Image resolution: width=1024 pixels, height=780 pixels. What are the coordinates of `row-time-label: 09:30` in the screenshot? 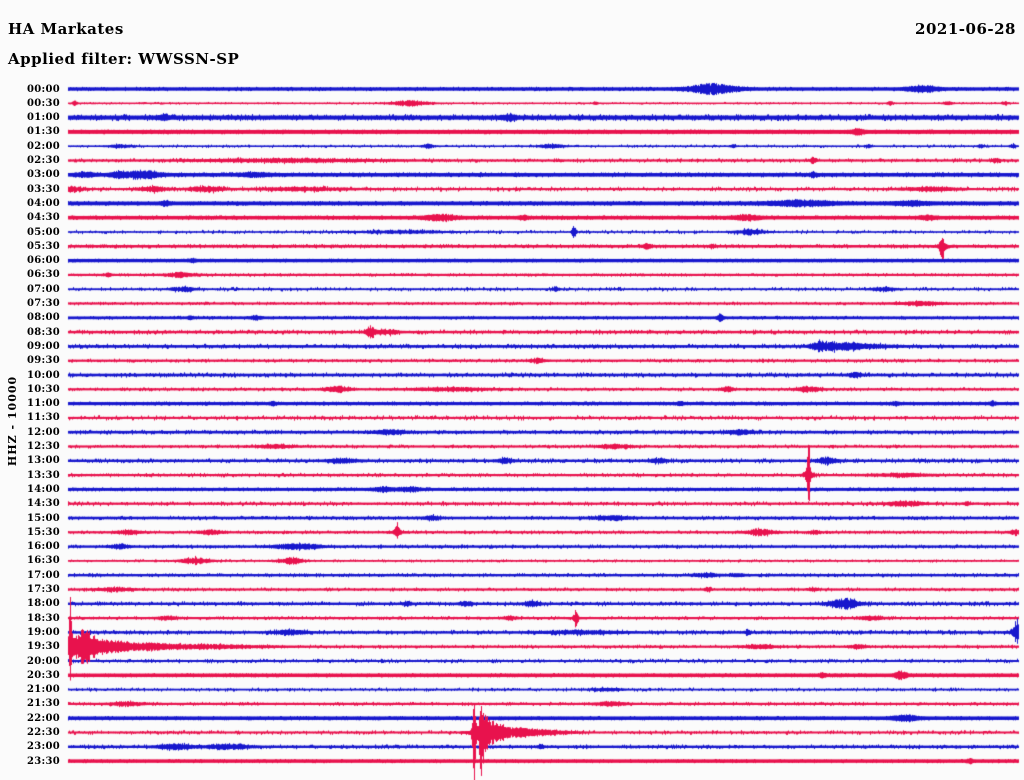 It's located at (43, 361).